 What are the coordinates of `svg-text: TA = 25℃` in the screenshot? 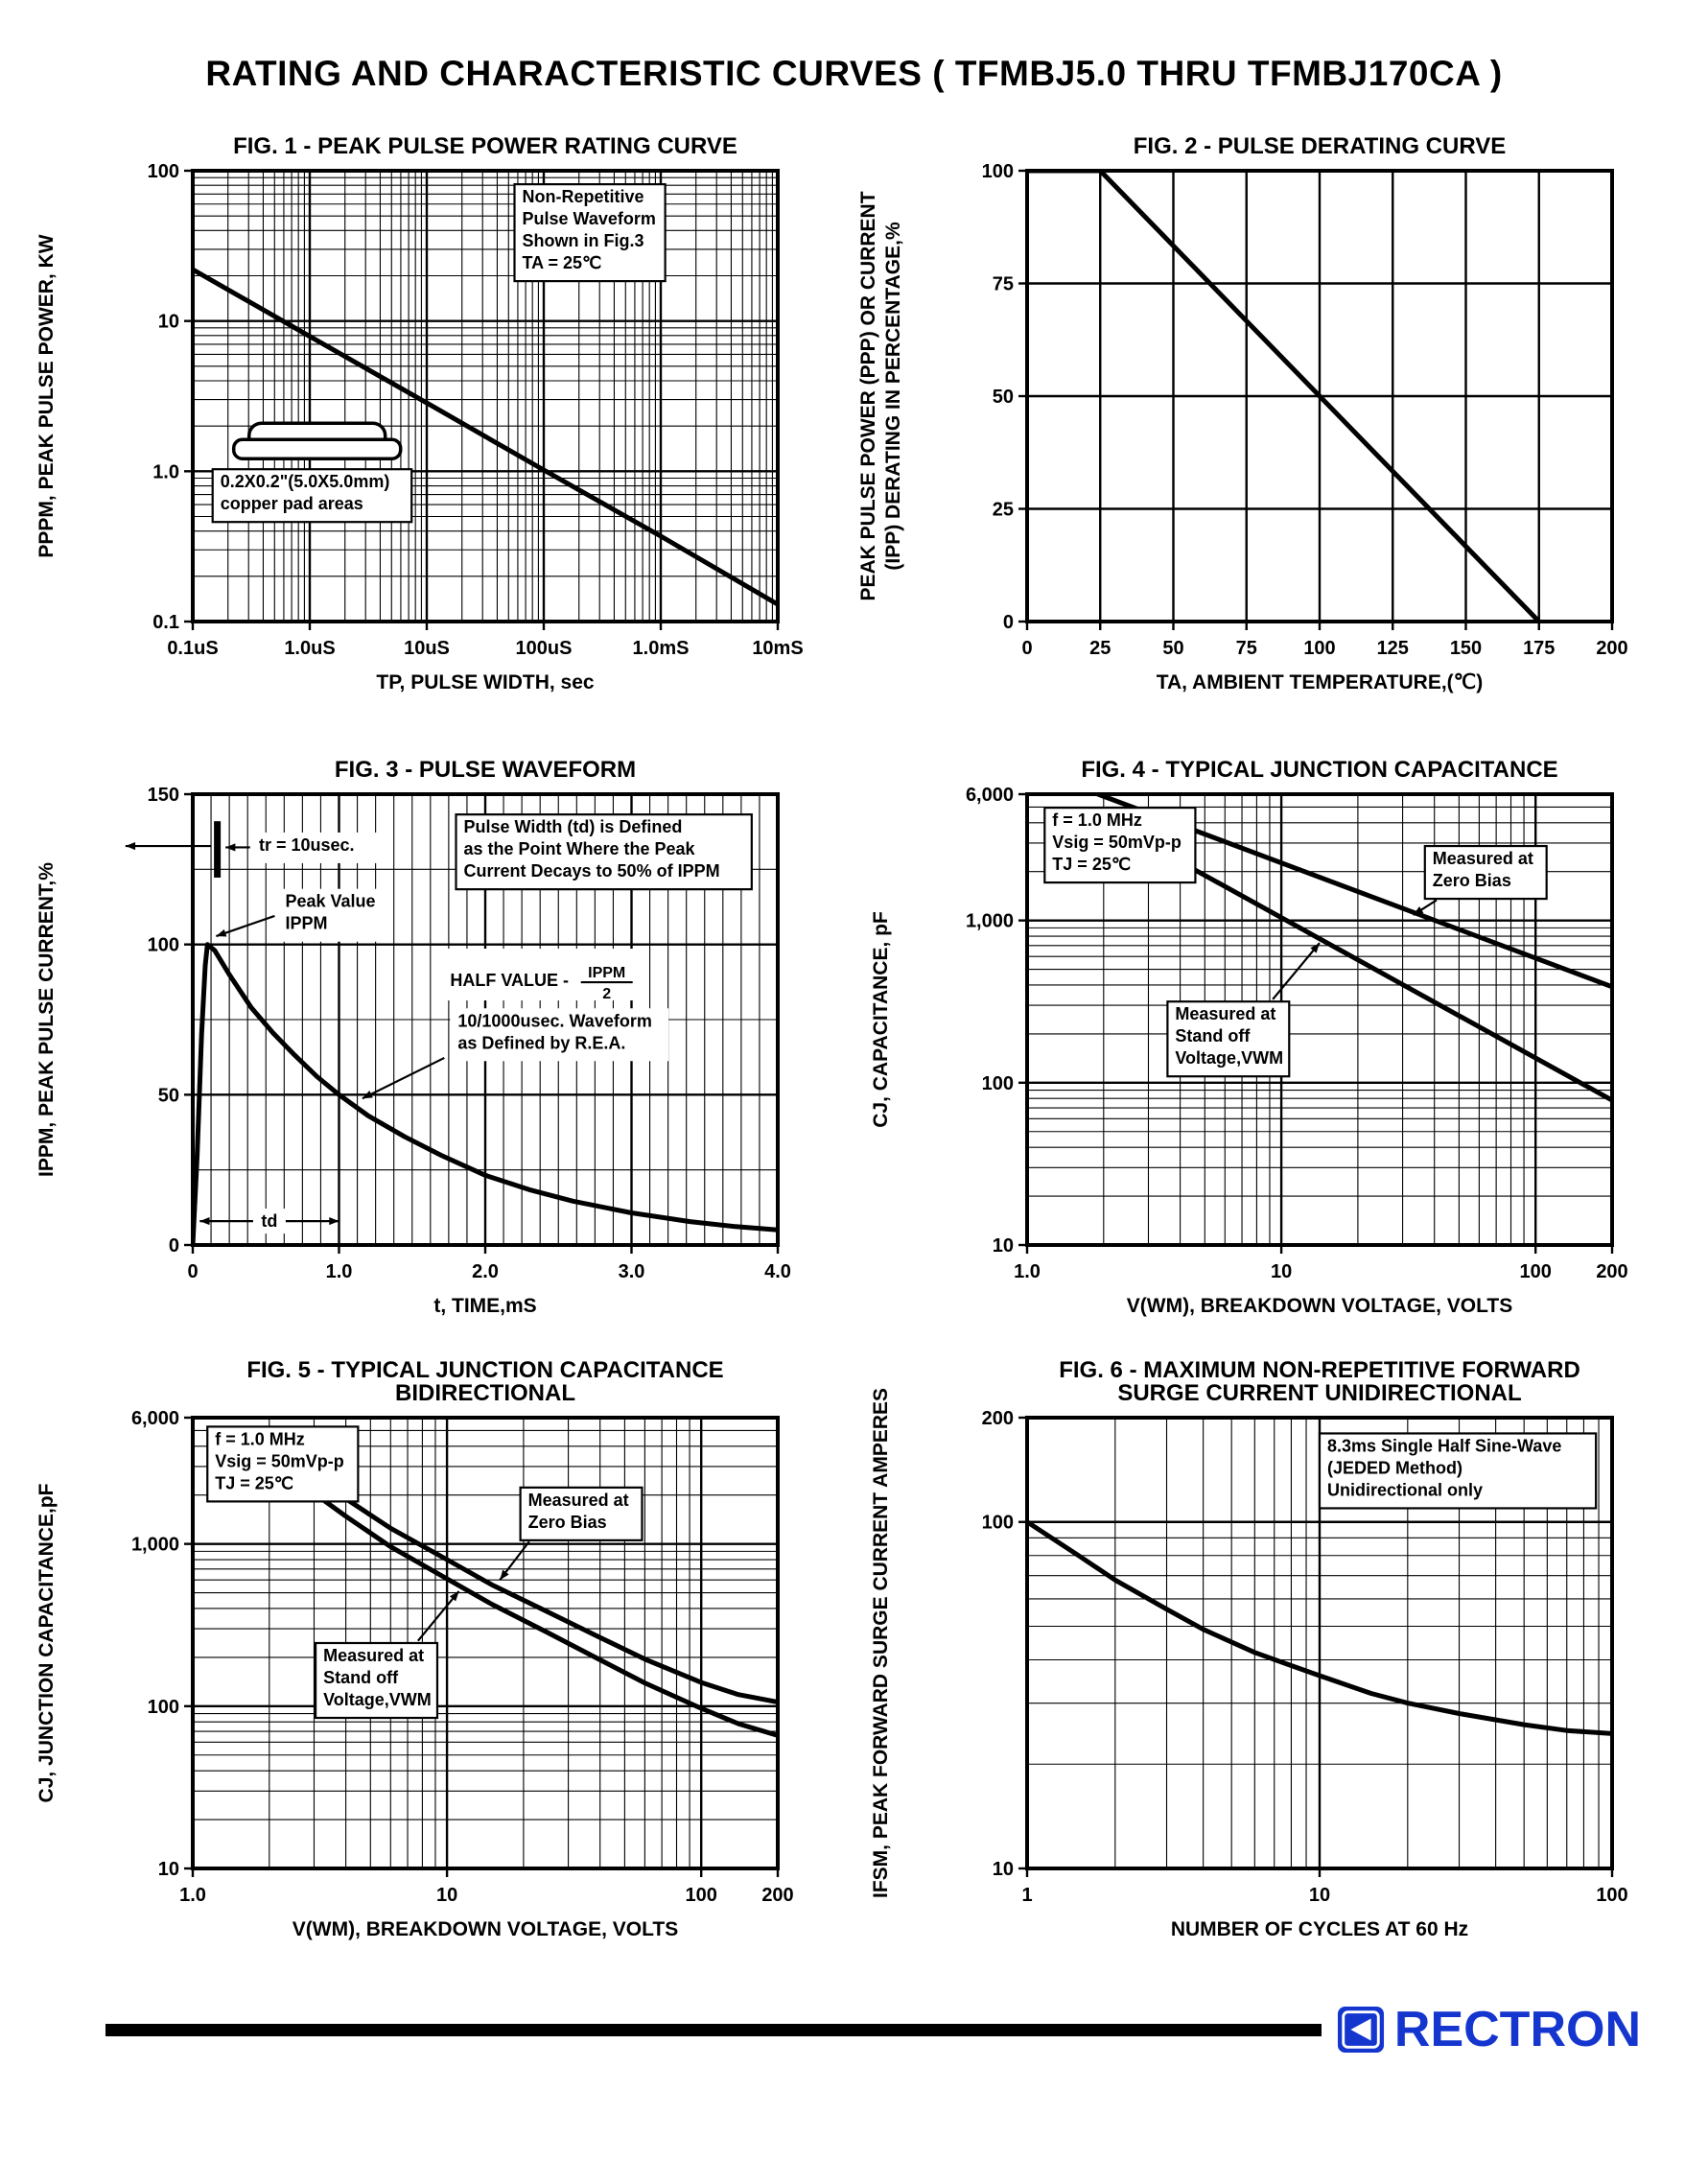 It's located at (562, 262).